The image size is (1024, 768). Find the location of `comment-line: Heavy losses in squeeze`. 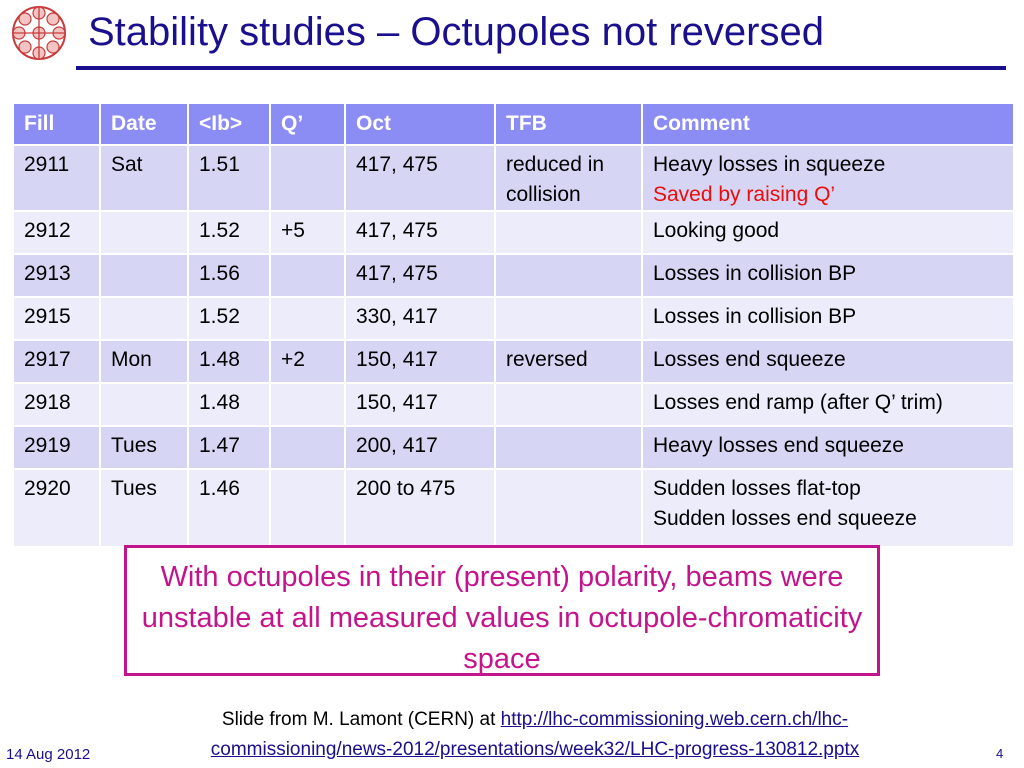

comment-line: Heavy losses in squeeze is located at coordinates (769, 164).